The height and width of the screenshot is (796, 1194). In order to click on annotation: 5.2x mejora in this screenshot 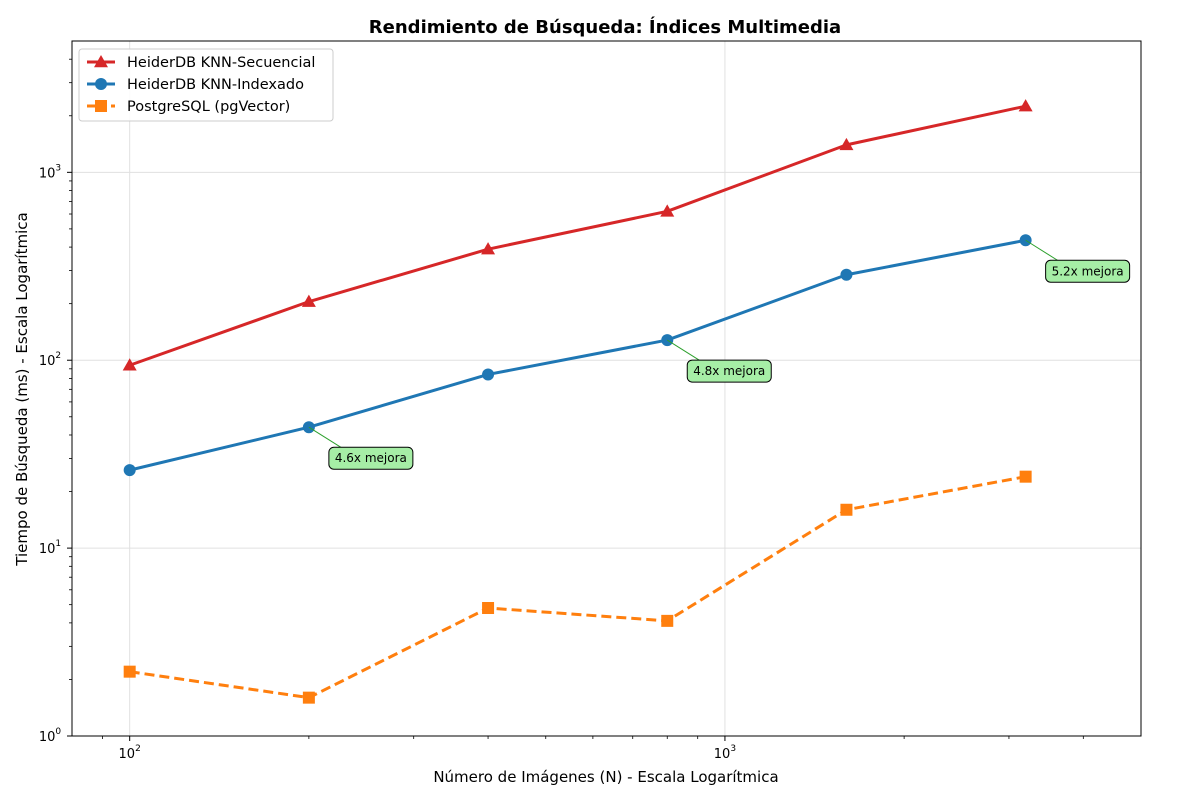, I will do `click(1078, 261)`.